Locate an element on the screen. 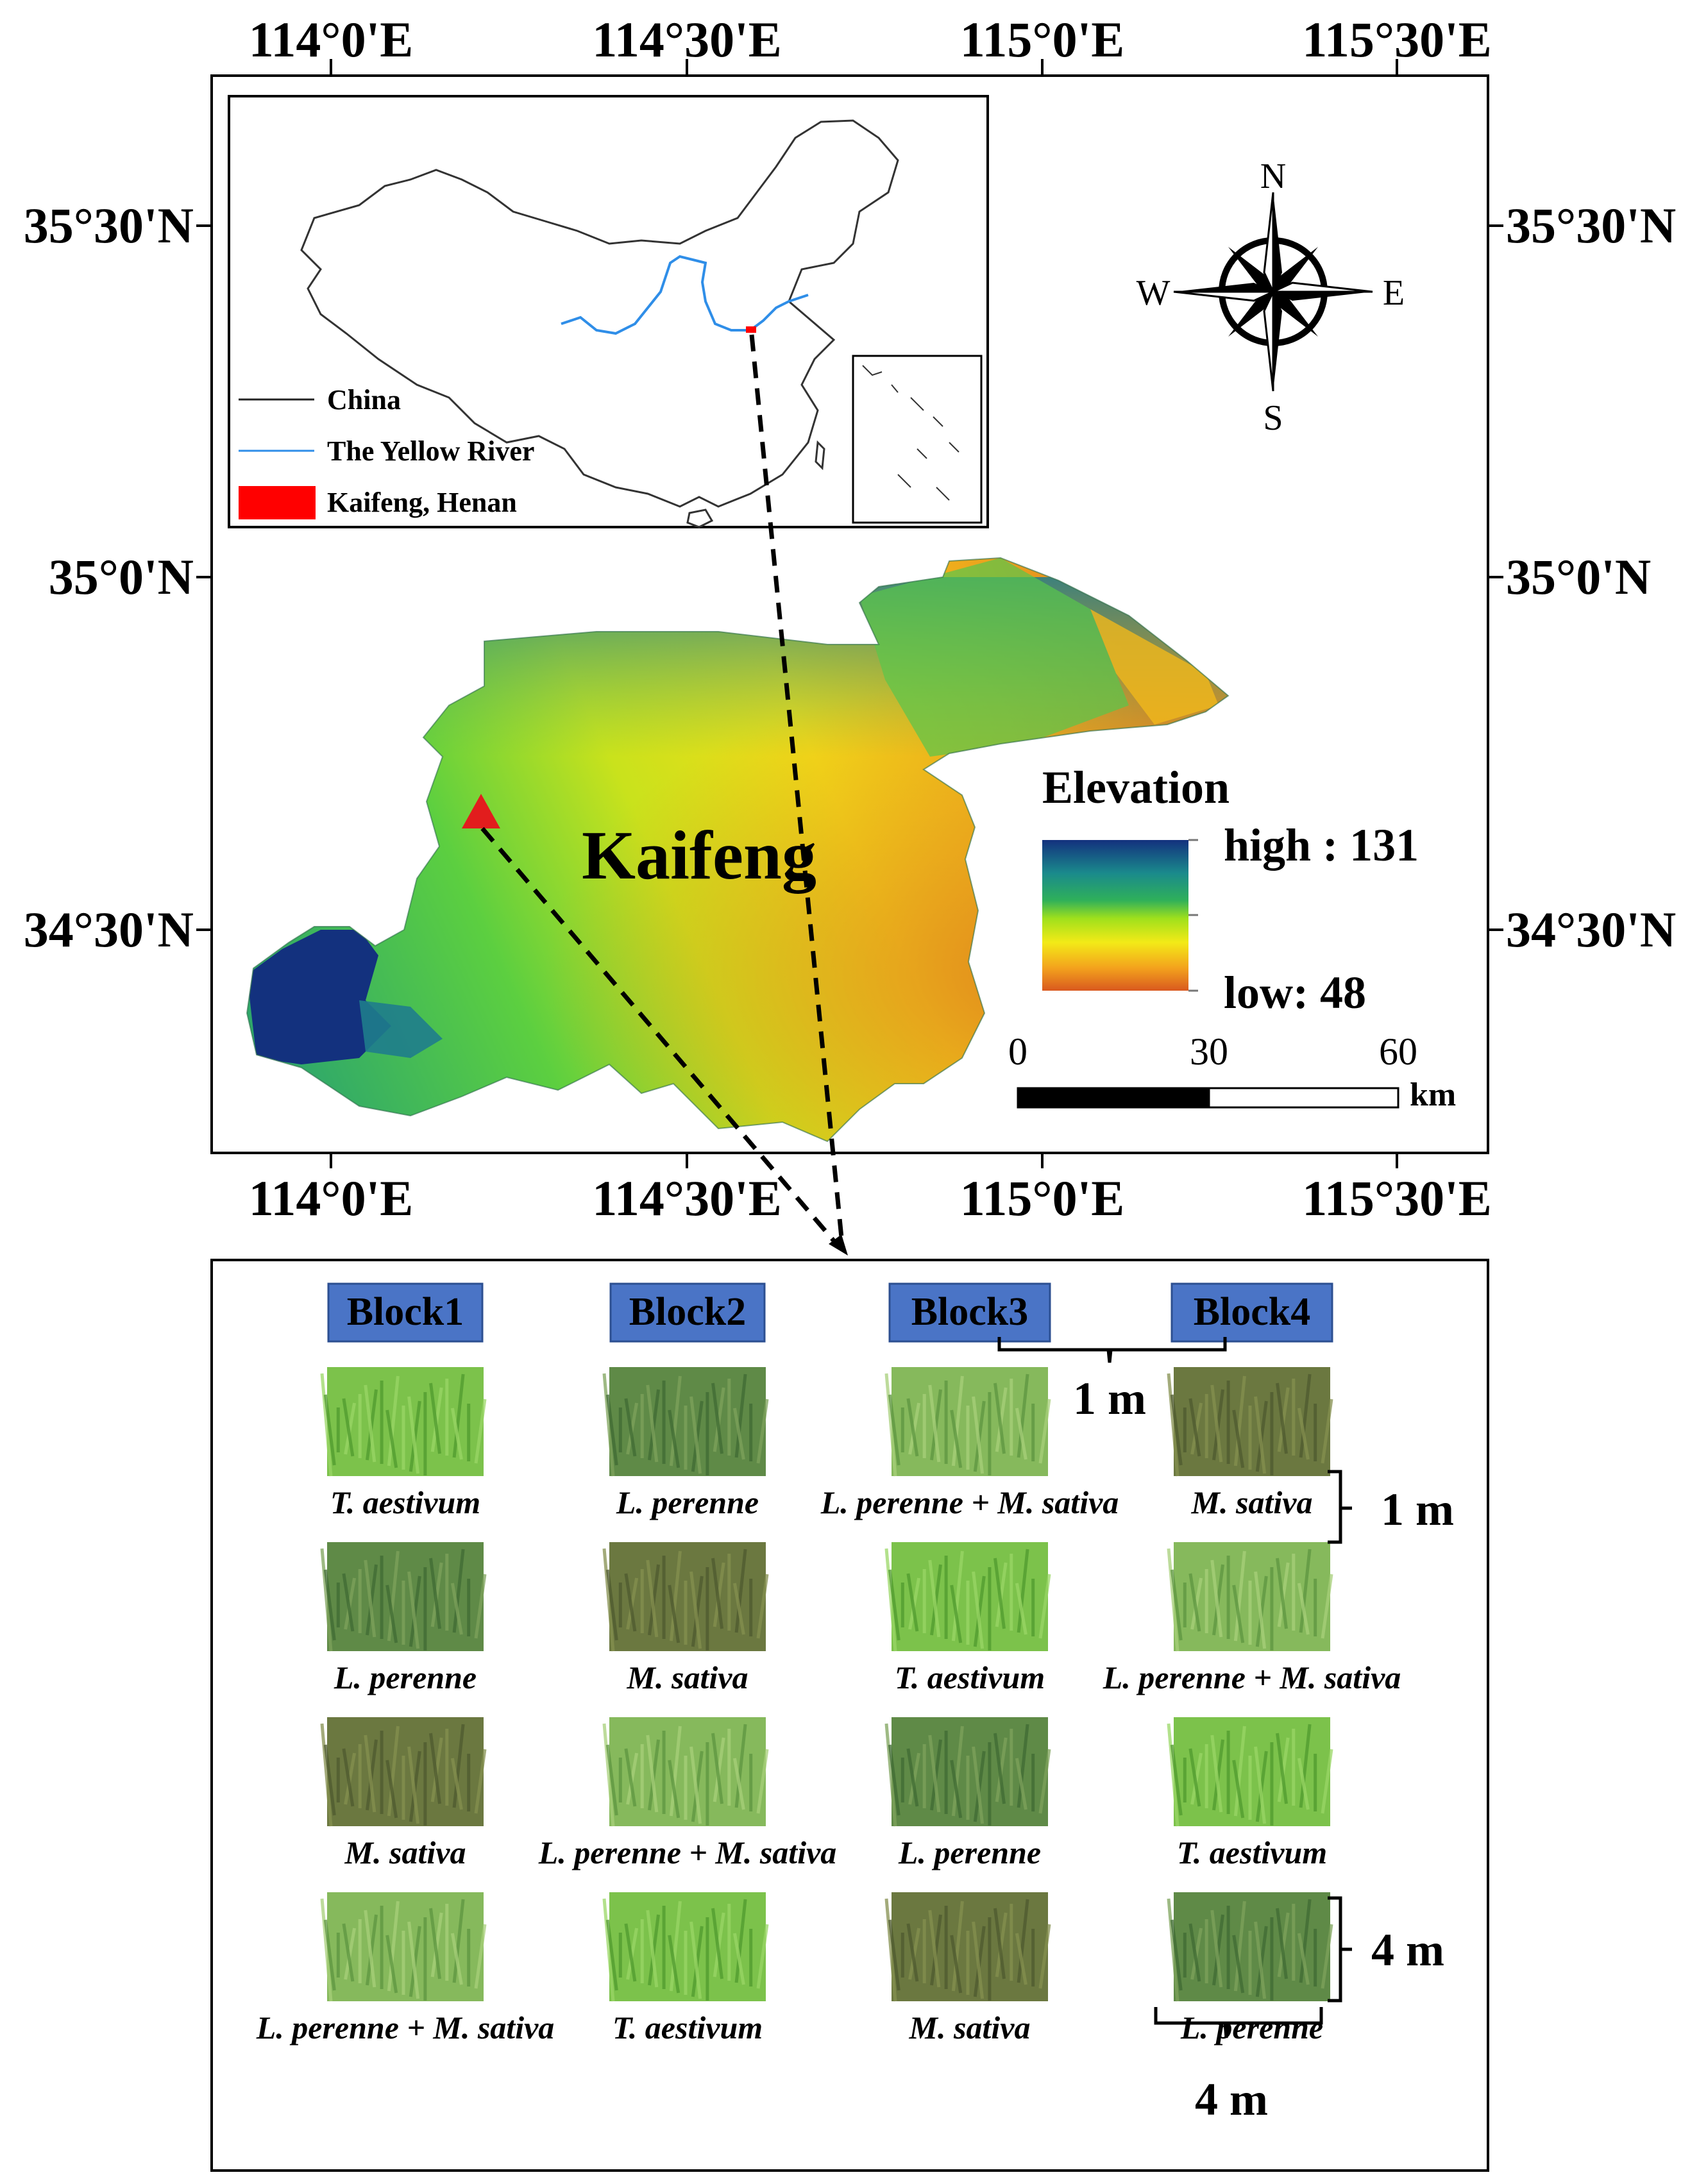 The height and width of the screenshot is (2184, 1699). dimension-annotations is located at coordinates (1174, 1687).